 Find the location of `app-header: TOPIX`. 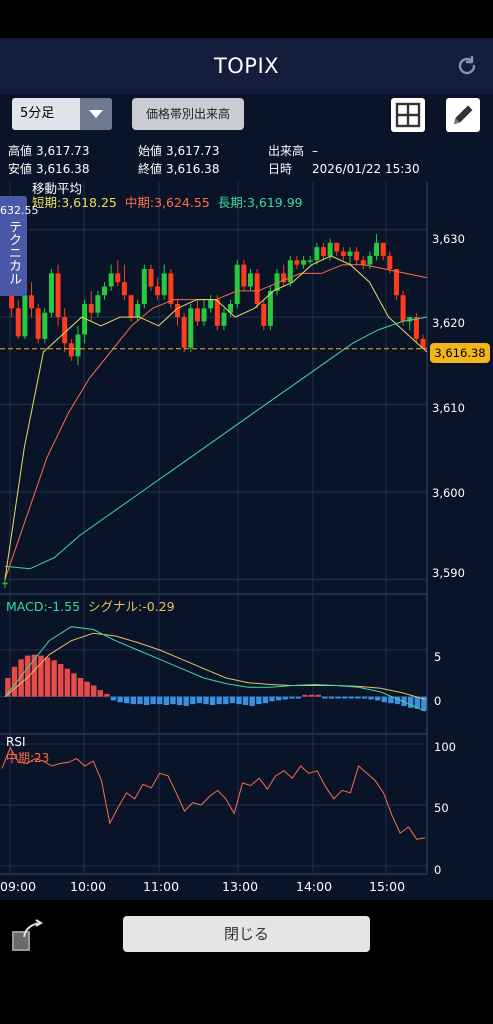

app-header: TOPIX is located at coordinates (246, 66).